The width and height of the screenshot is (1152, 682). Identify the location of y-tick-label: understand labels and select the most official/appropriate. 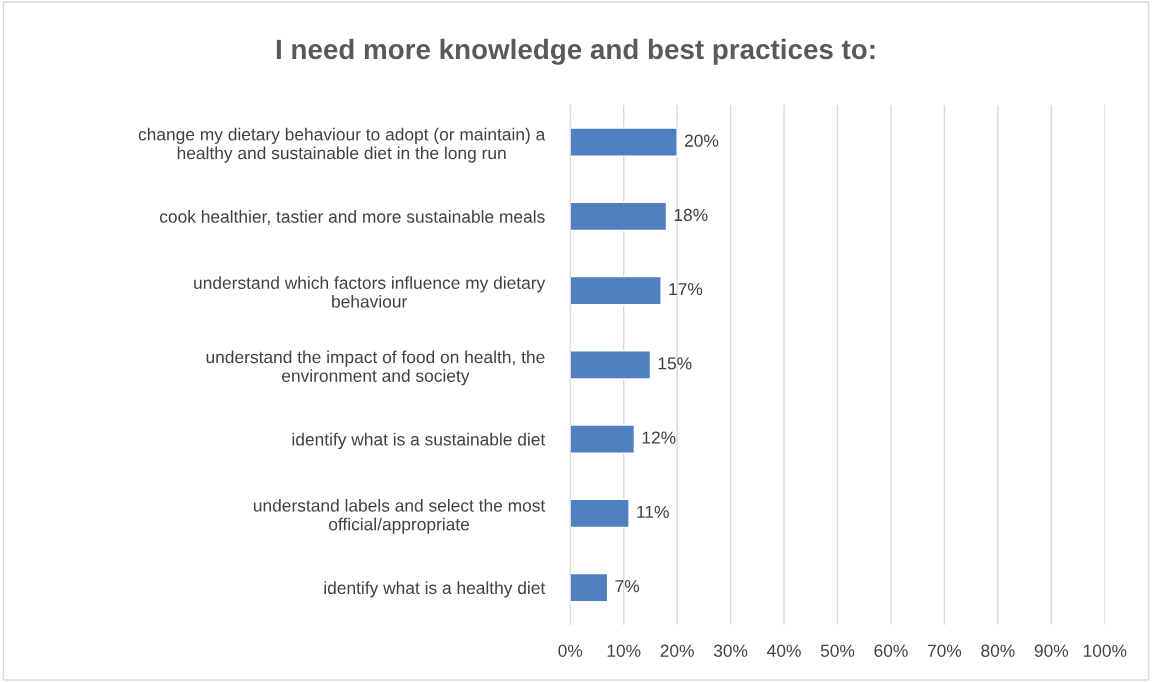
(399, 516).